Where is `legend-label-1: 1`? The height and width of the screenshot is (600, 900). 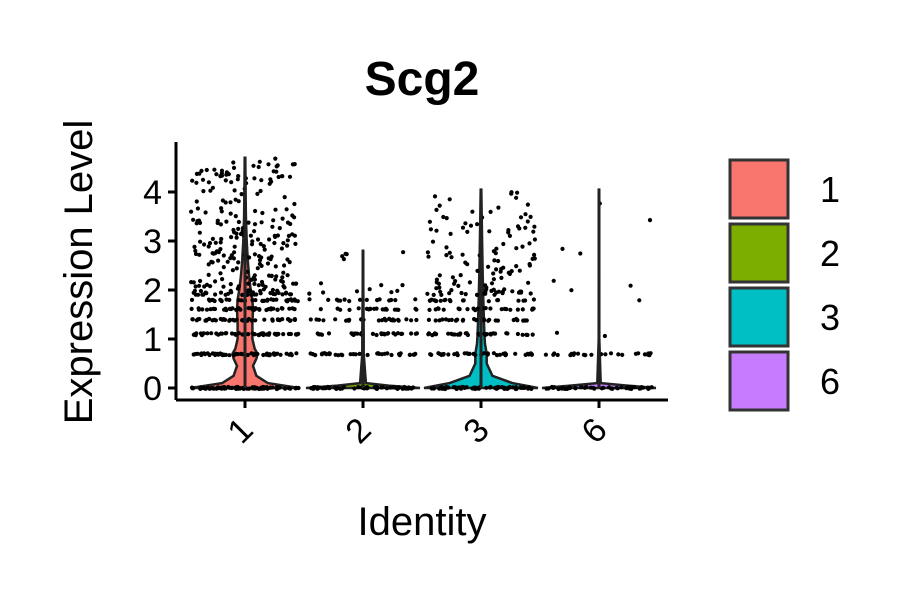 legend-label-1: 1 is located at coordinates (830, 189).